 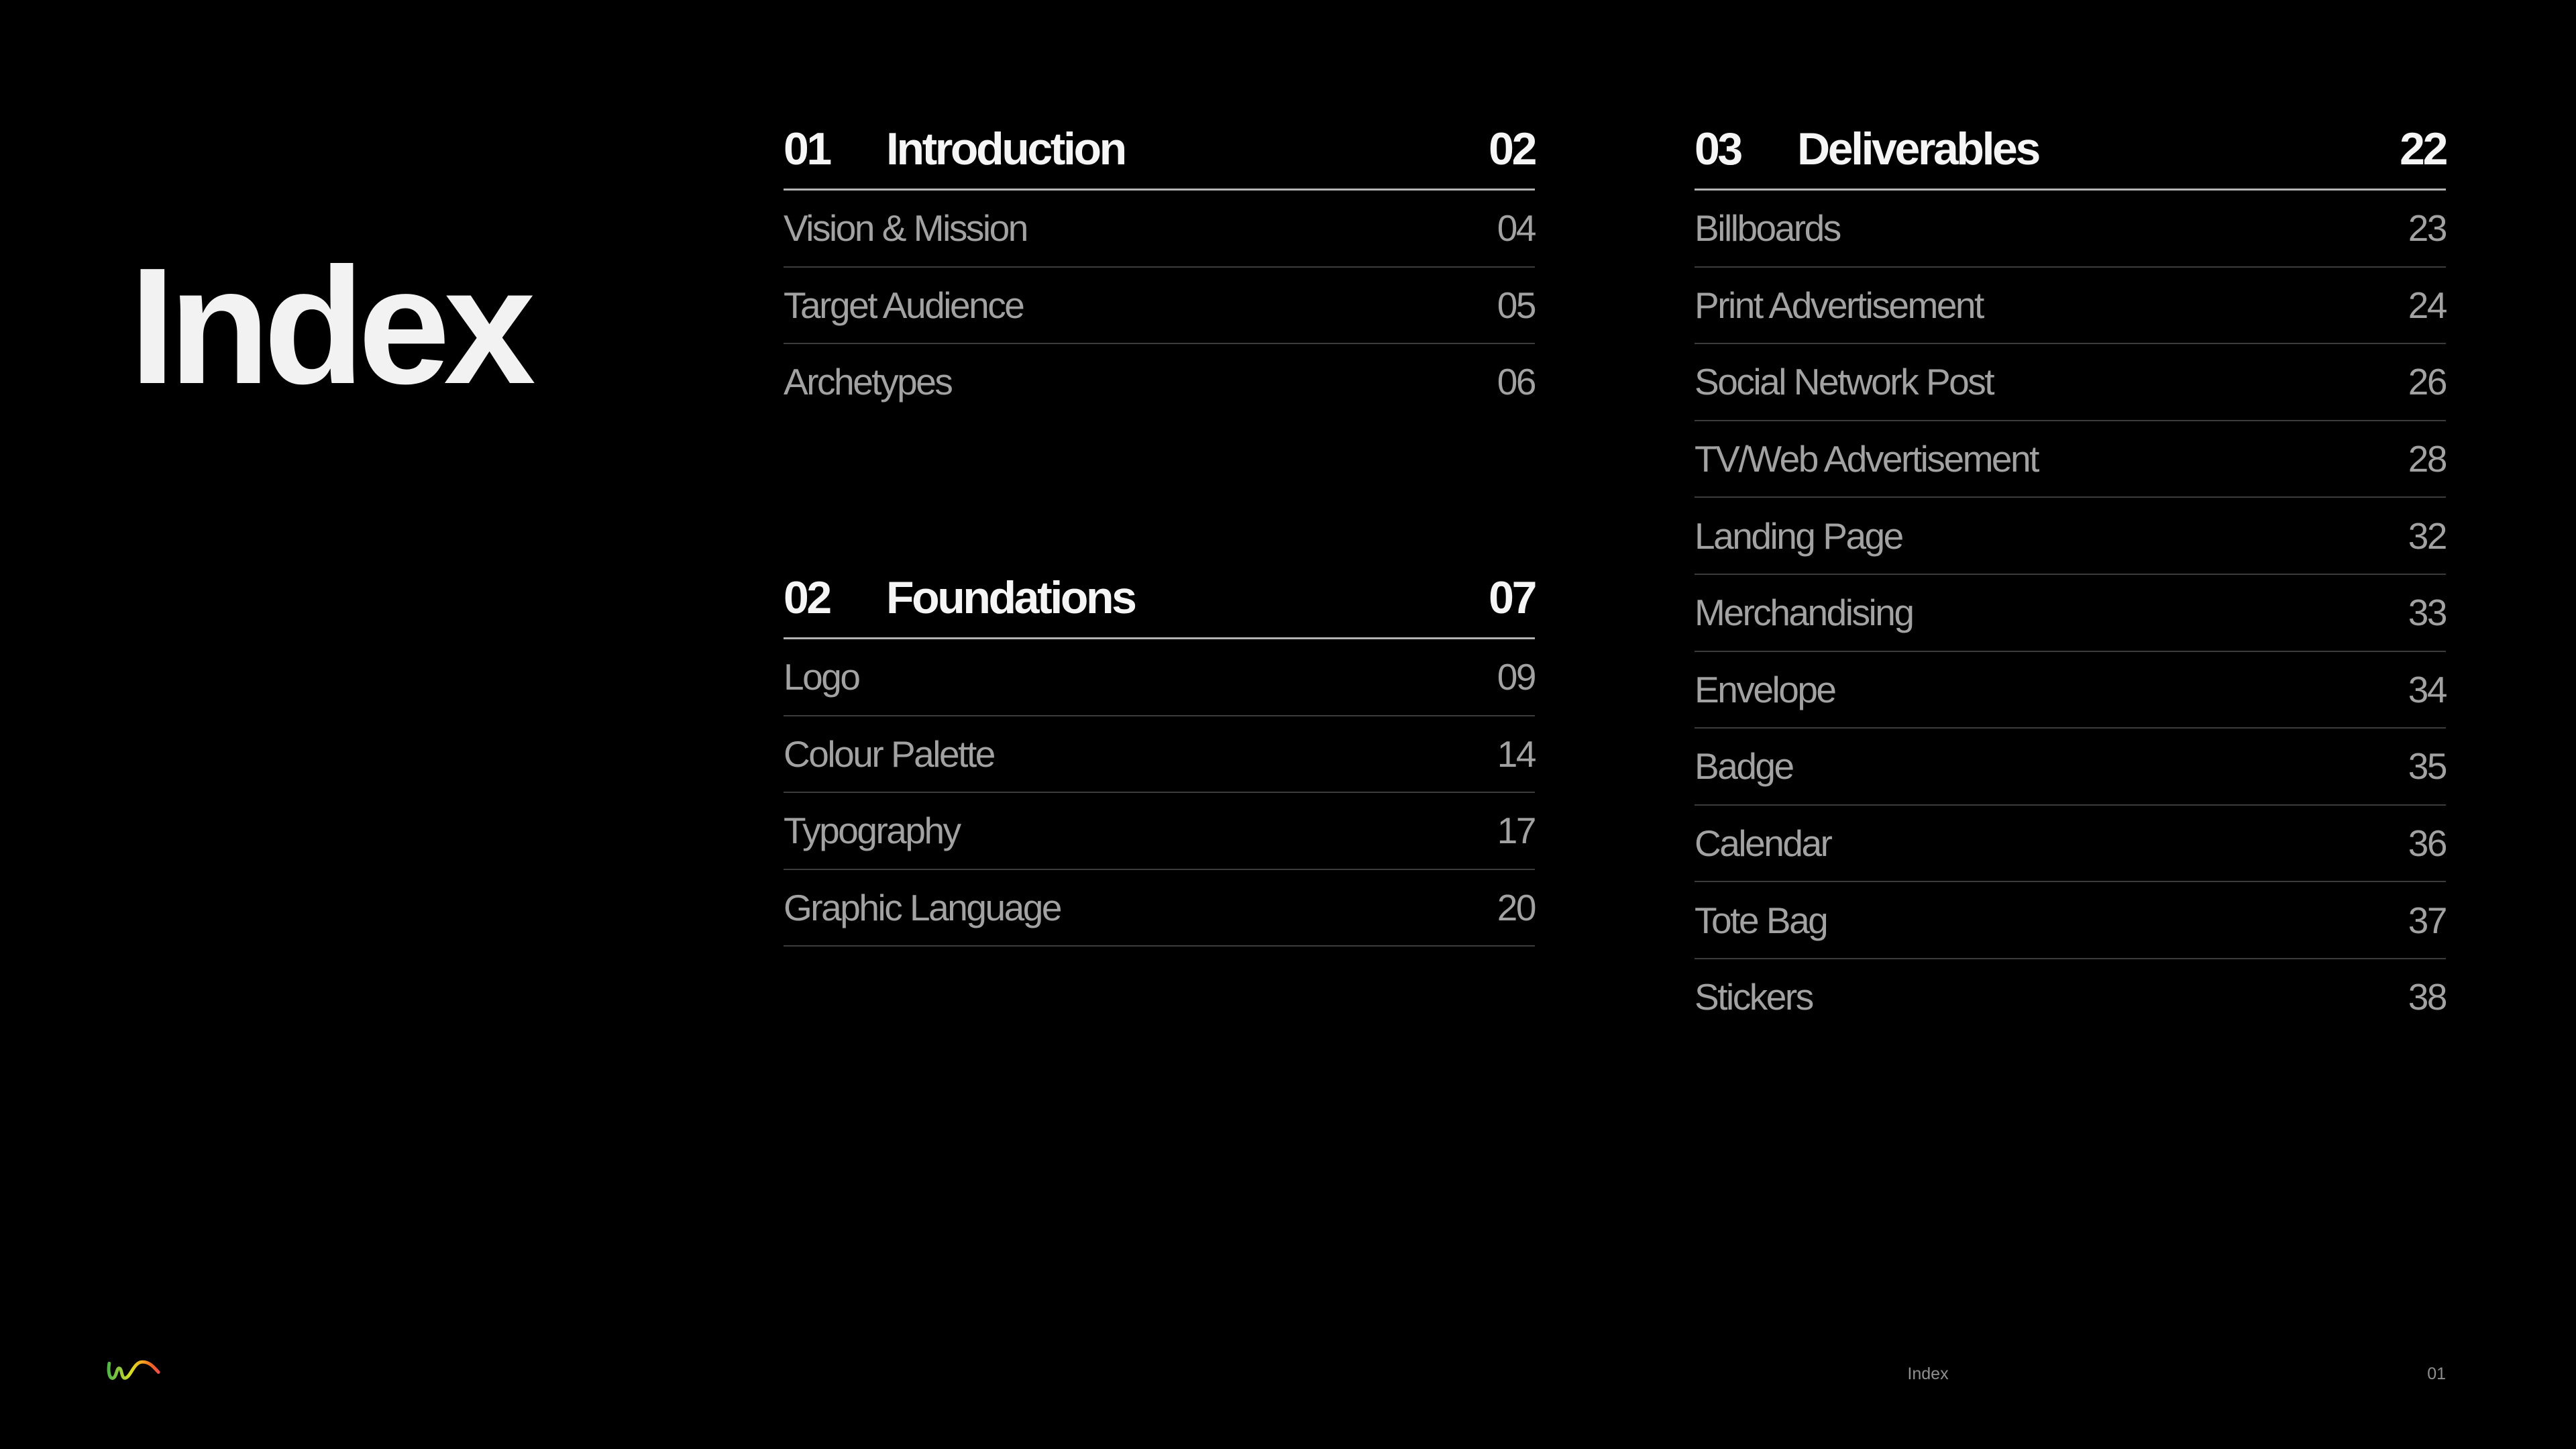 What do you see at coordinates (2071, 157) in the screenshot?
I see `toc-section-header: 03 Deliverables 22` at bounding box center [2071, 157].